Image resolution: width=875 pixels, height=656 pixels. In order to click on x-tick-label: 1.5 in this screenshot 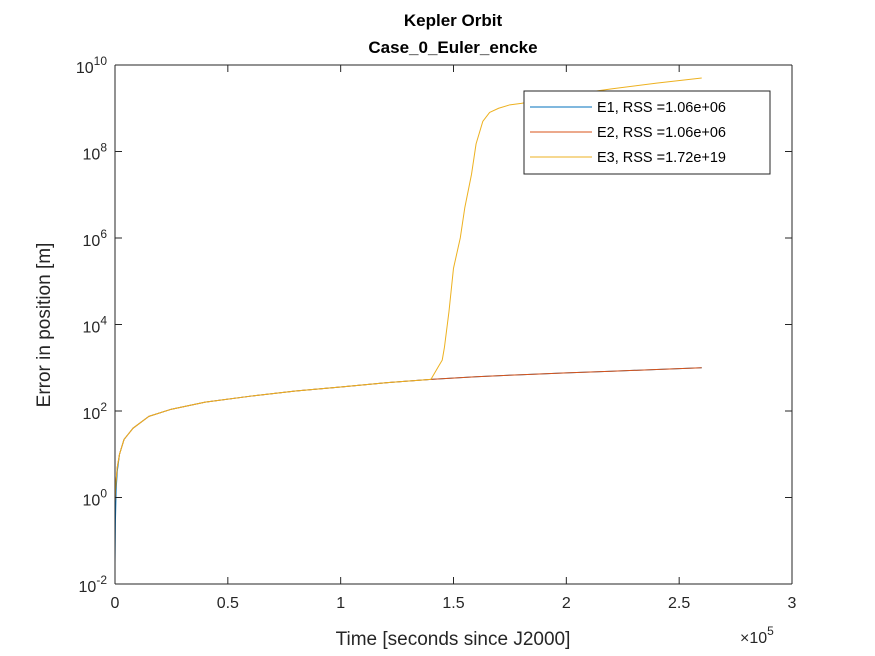, I will do `click(453, 603)`.